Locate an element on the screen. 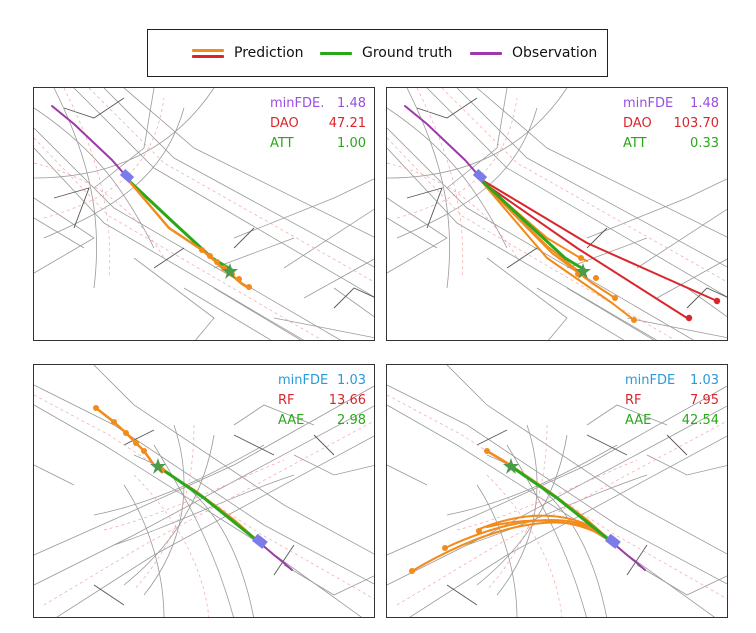 The width and height of the screenshot is (756, 633). metric-row-aae: AAE 2.98 is located at coordinates (322, 421).